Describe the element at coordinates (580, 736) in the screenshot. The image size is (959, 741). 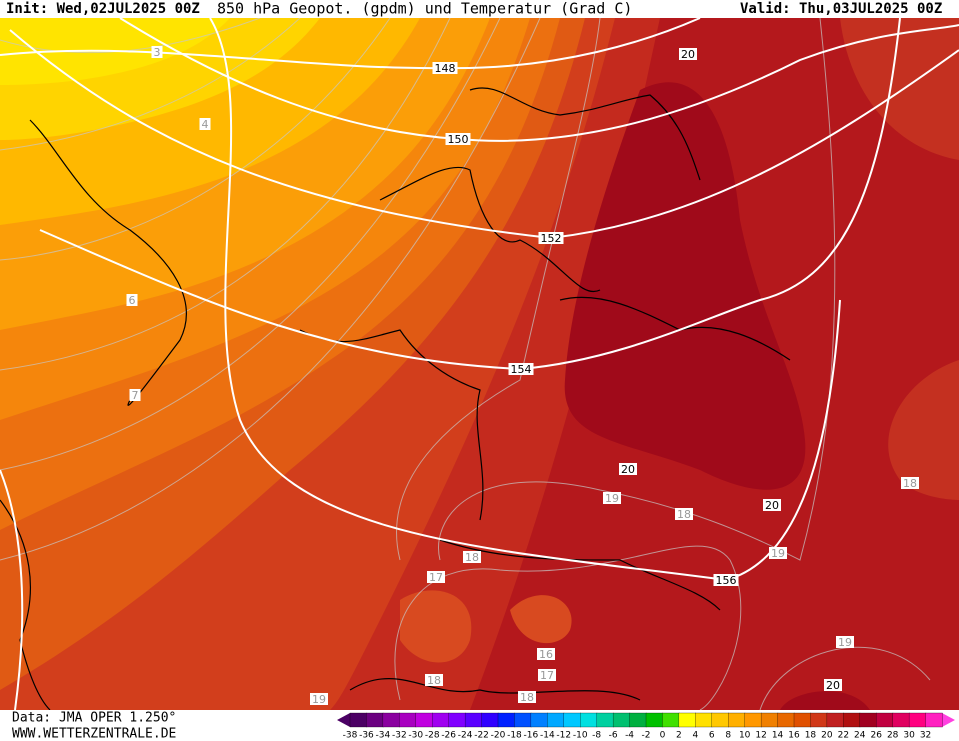
I see `colorbar-label: -10` at that location.